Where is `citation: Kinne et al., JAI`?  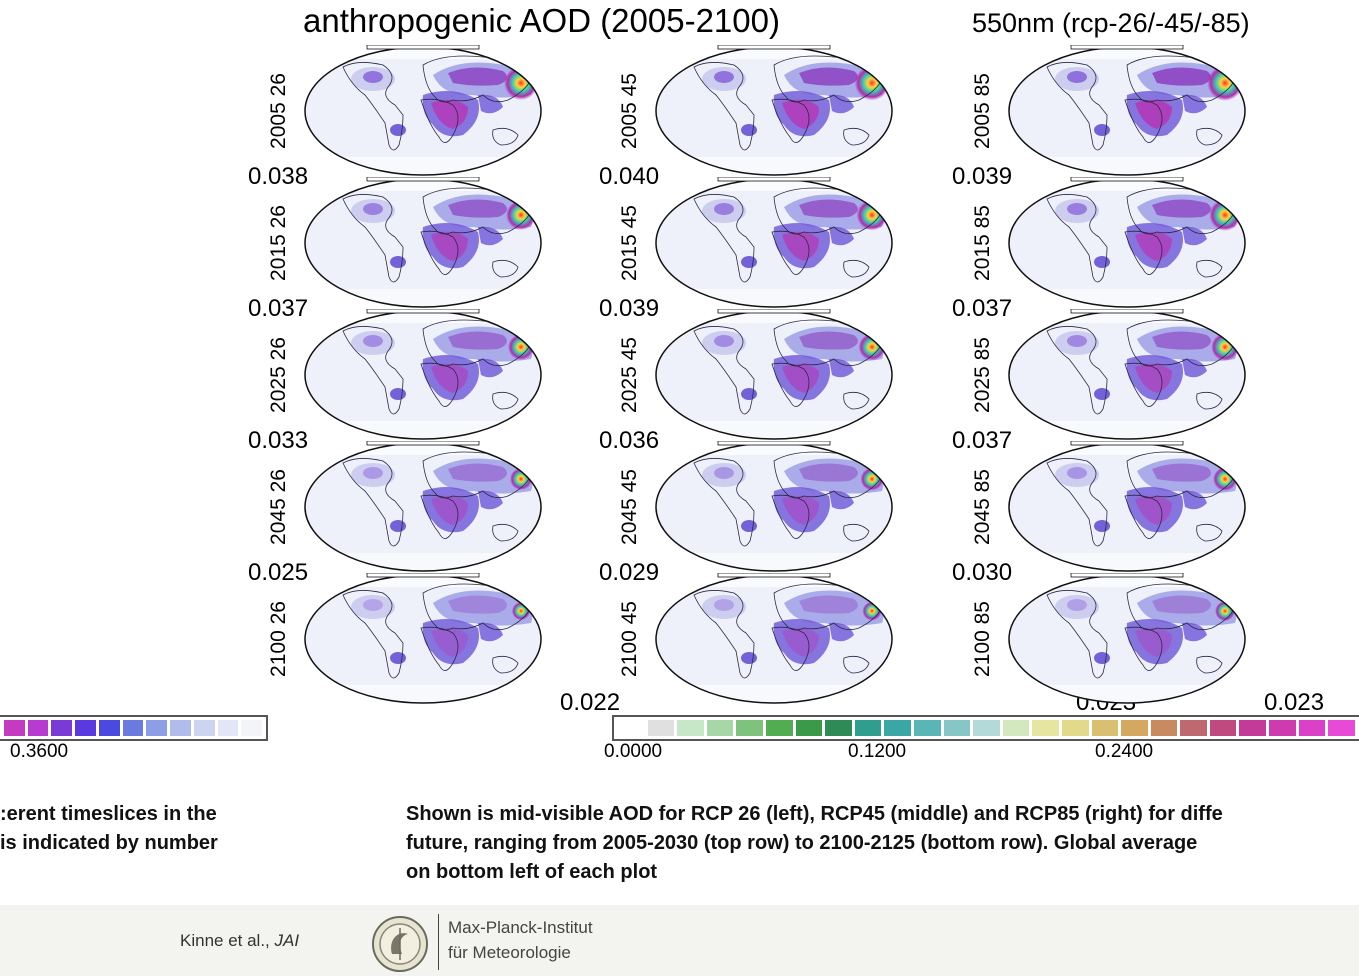
citation: Kinne et al., JAI is located at coordinates (239, 941).